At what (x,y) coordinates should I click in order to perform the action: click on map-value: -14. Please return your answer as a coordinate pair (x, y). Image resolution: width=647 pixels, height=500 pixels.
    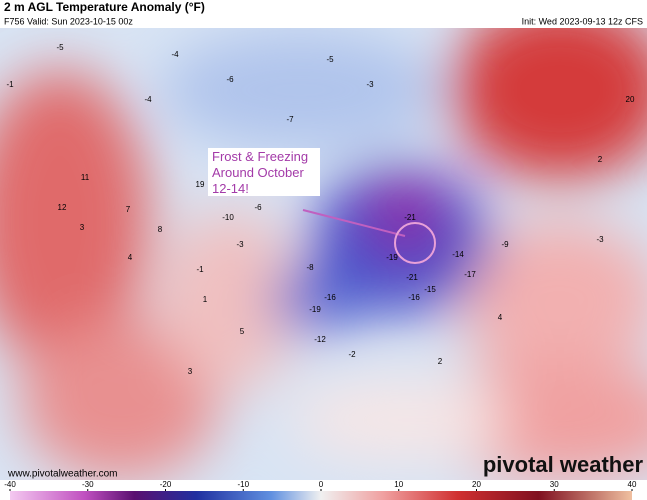
    Looking at the image, I should click on (458, 254).